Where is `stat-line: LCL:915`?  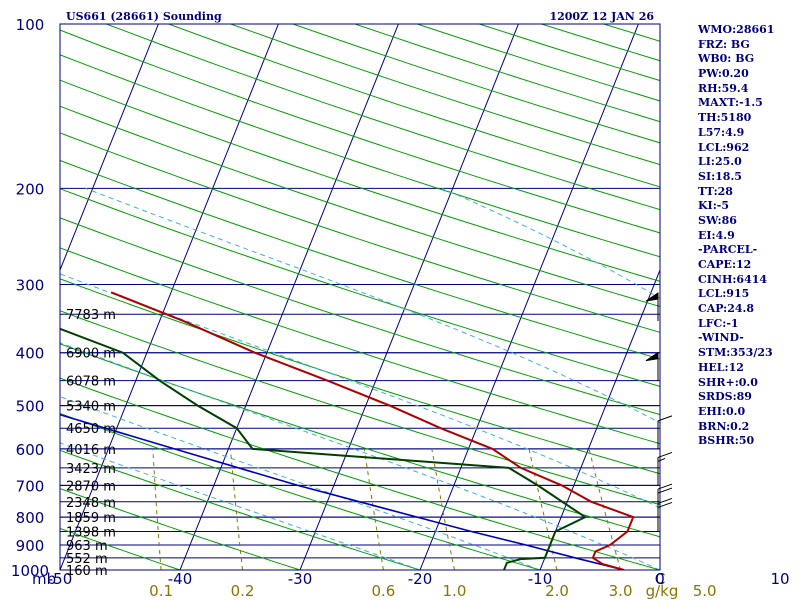 stat-line: LCL:915 is located at coordinates (724, 294).